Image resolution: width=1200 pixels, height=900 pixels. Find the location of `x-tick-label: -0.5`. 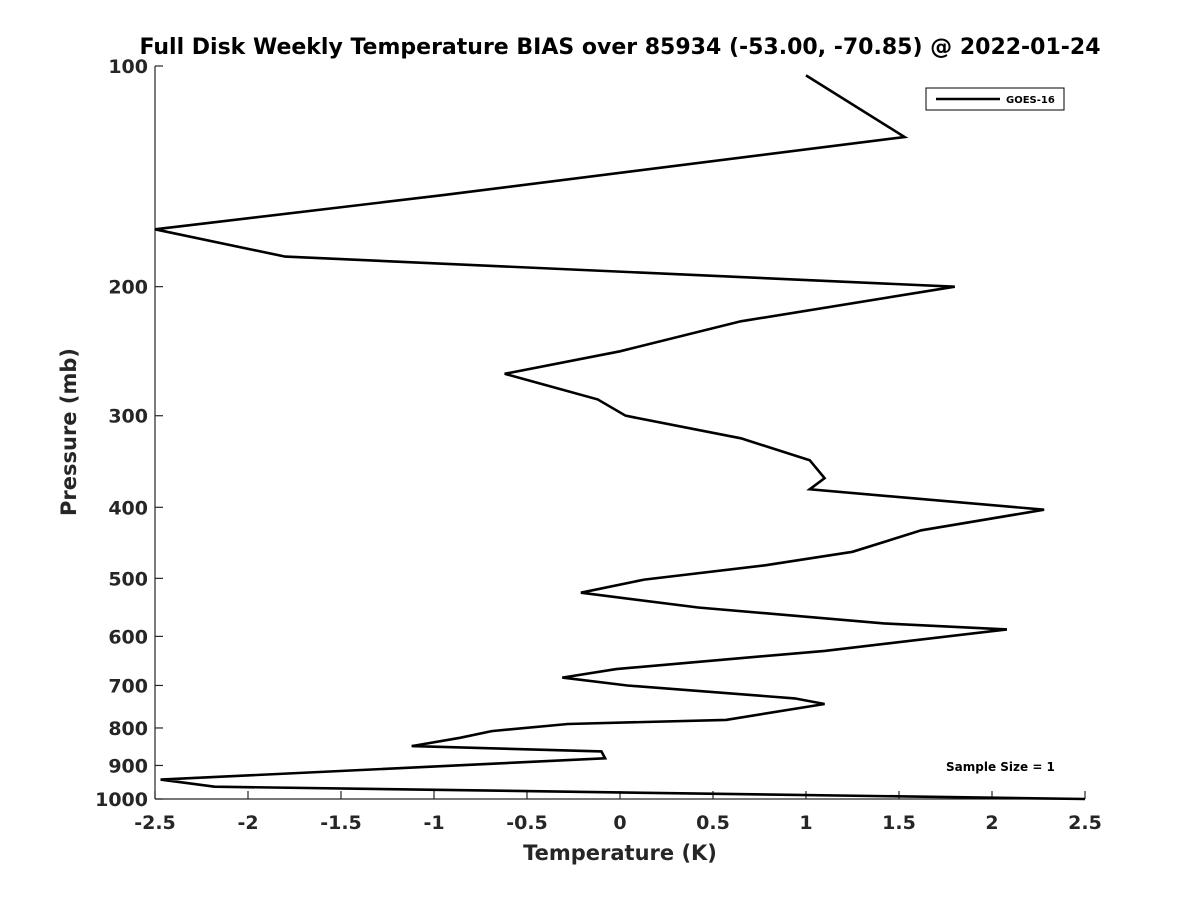

x-tick-label: -0.5 is located at coordinates (527, 823).